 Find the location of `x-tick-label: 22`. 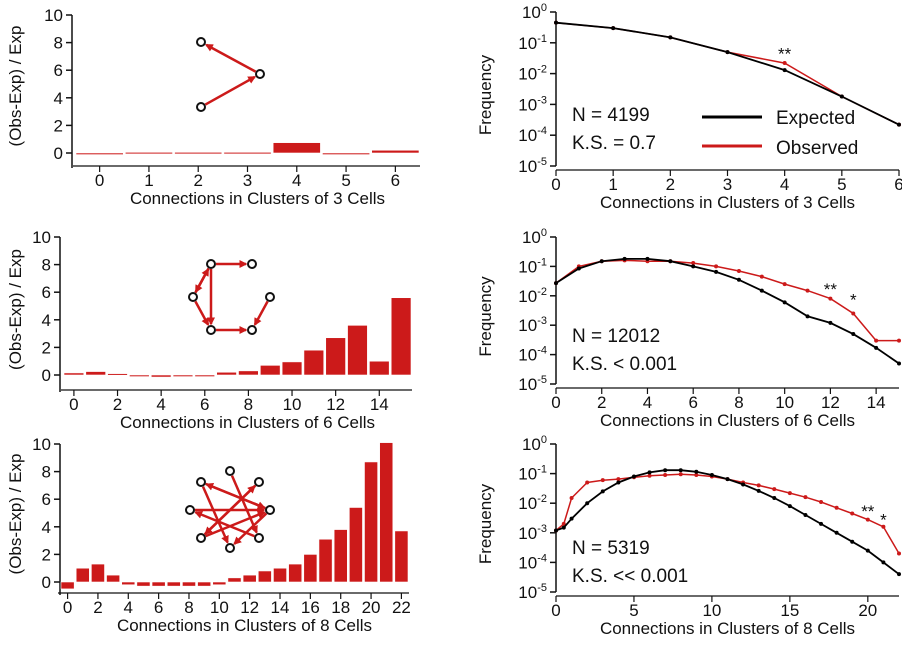

x-tick-label: 22 is located at coordinates (401, 607).